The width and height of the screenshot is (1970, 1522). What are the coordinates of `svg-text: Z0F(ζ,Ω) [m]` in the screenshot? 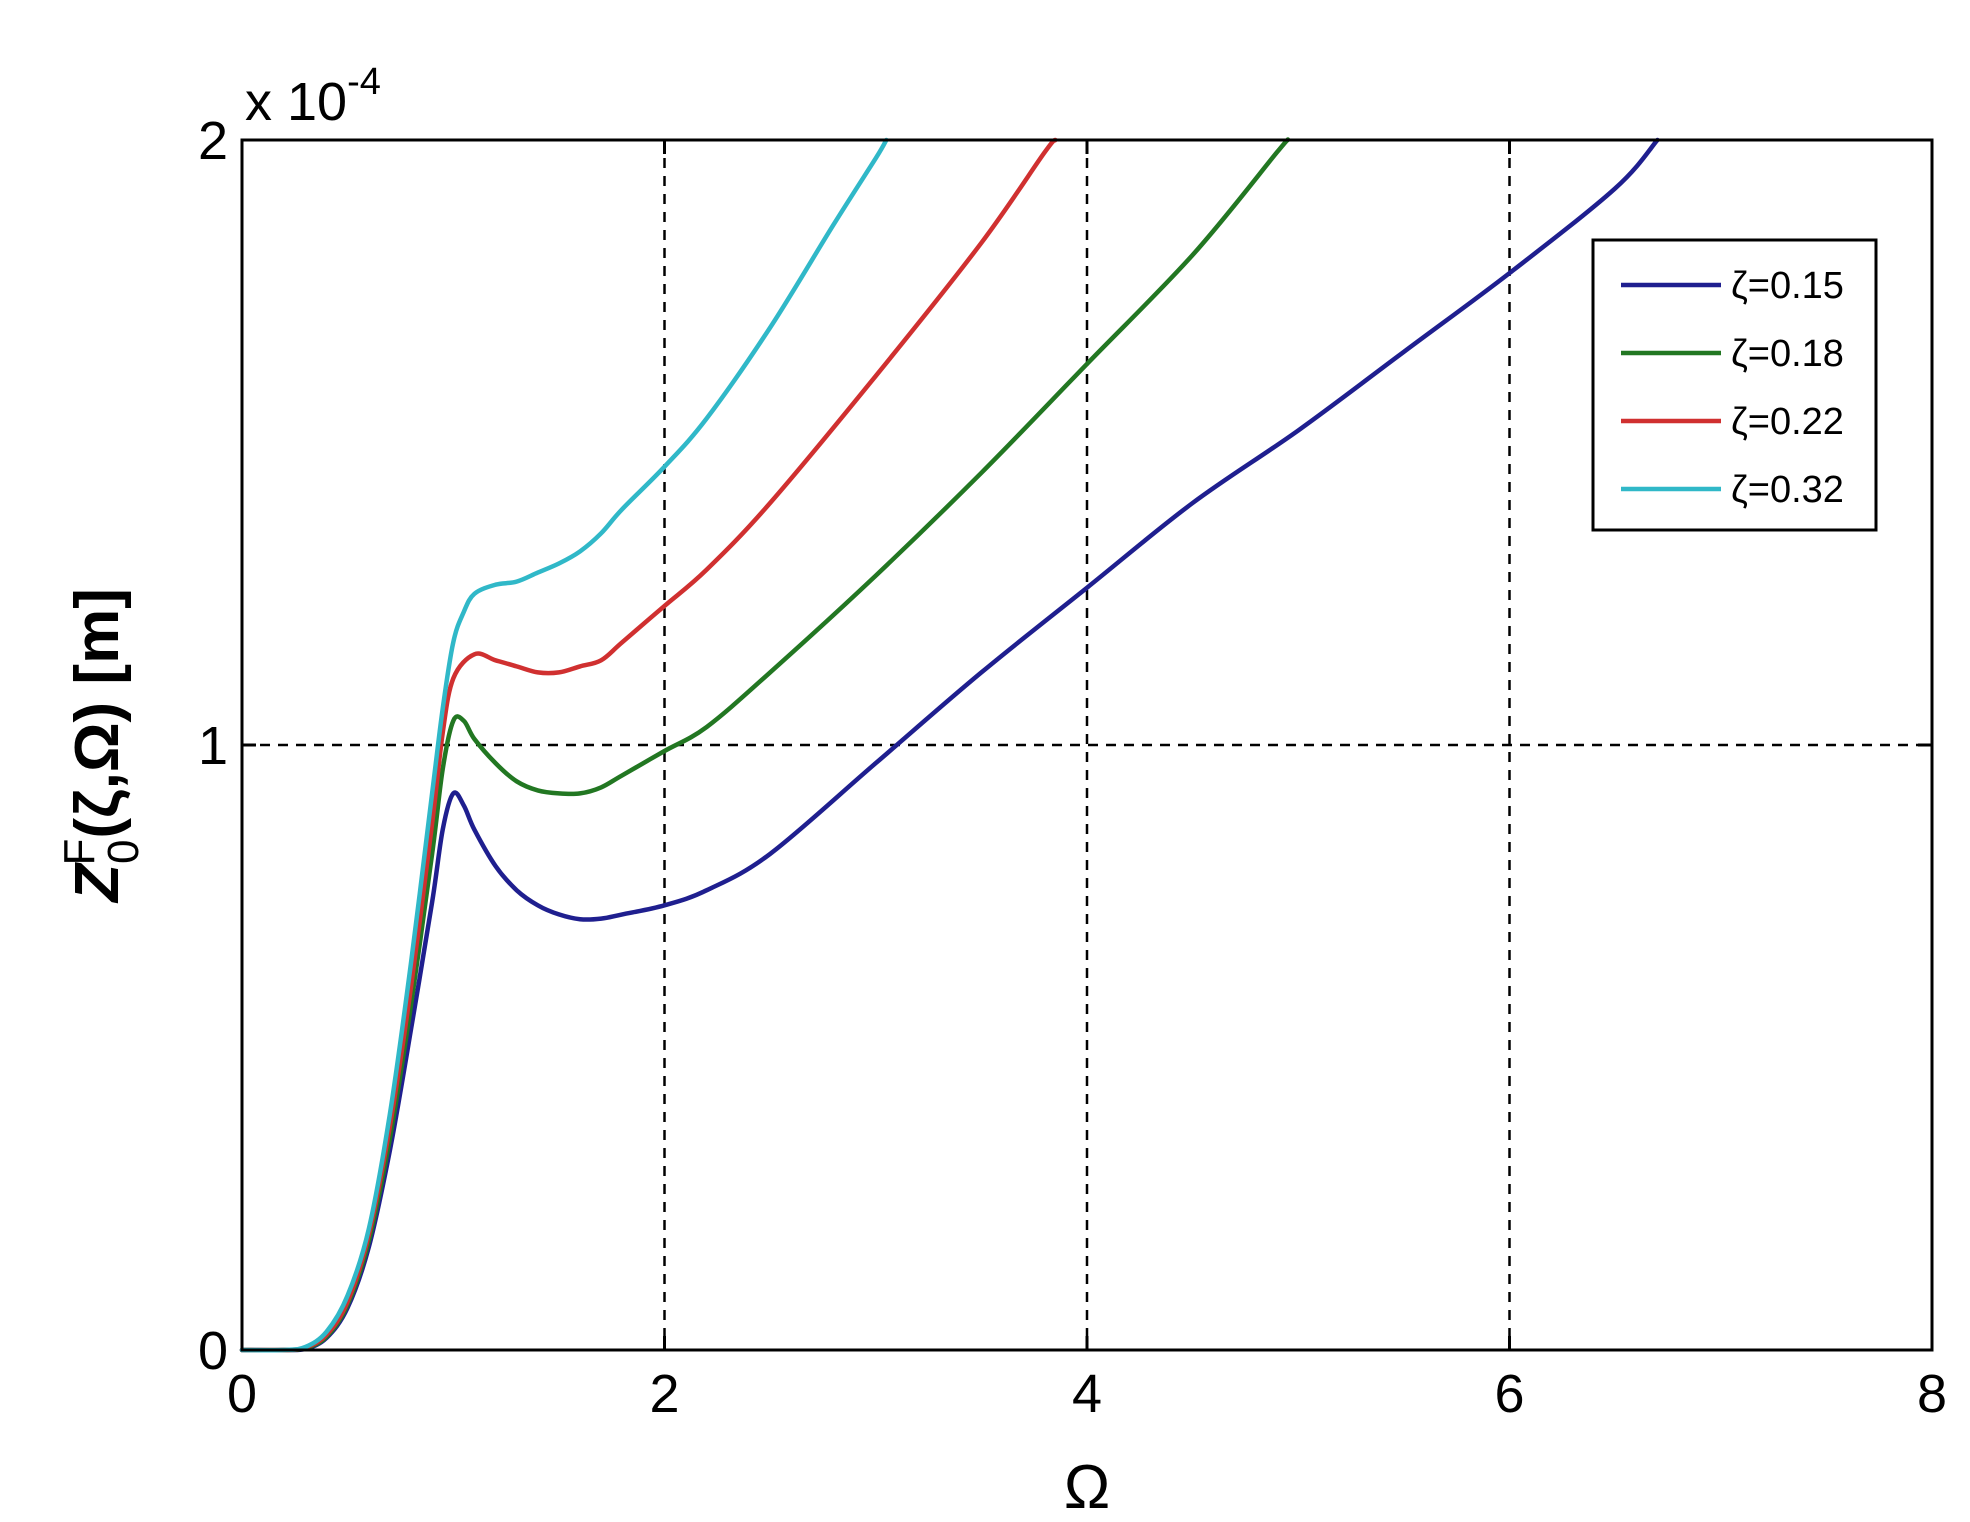 It's located at (101, 746).